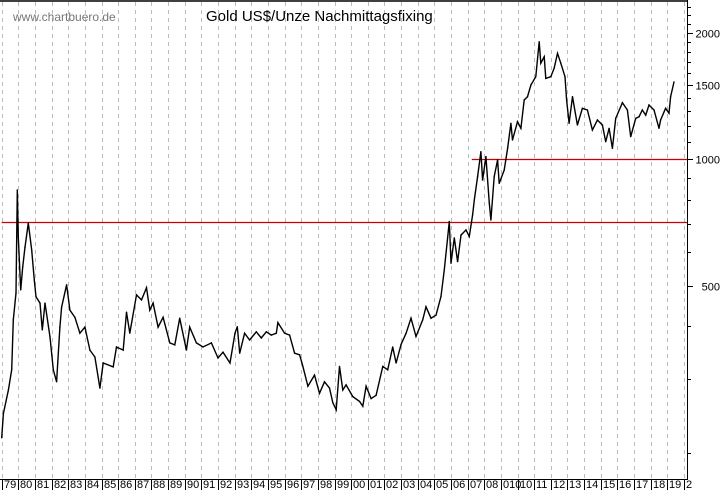 This screenshot has height=490, width=723. I want to click on x-tick-label: 05, so click(442, 484).